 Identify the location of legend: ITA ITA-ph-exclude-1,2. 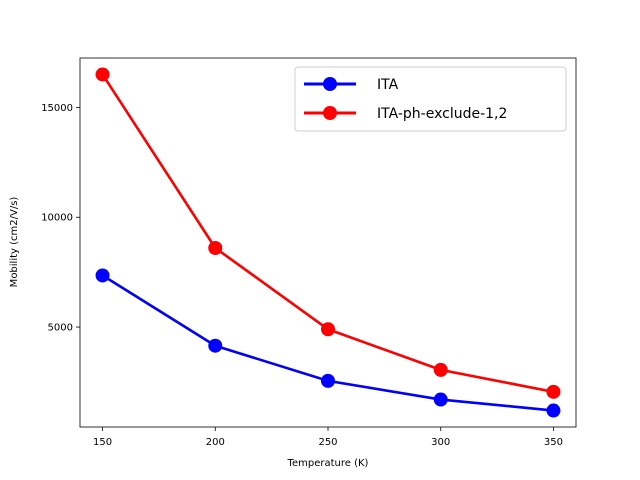
(430, 99).